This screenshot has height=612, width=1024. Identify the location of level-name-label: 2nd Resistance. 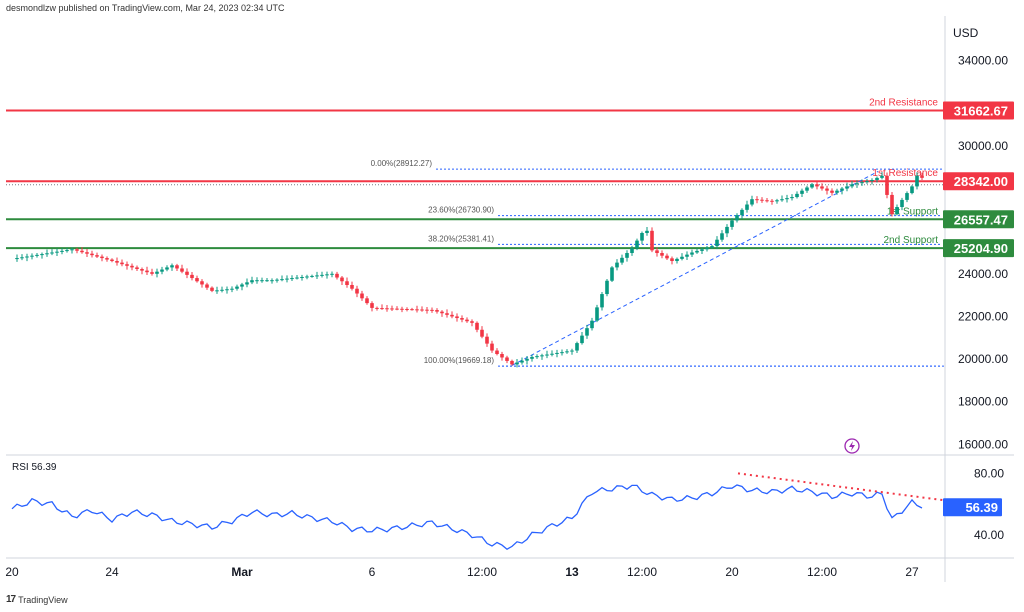
(903, 102).